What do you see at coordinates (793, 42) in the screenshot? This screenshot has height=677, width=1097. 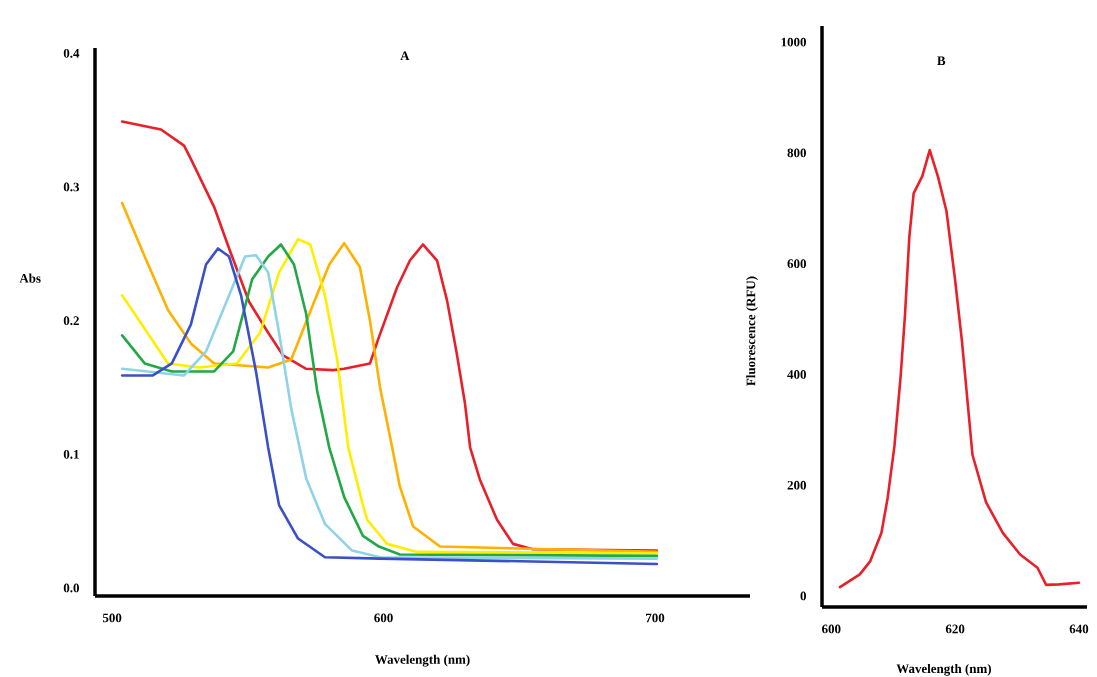 I see `y-tick-label: 1000` at bounding box center [793, 42].